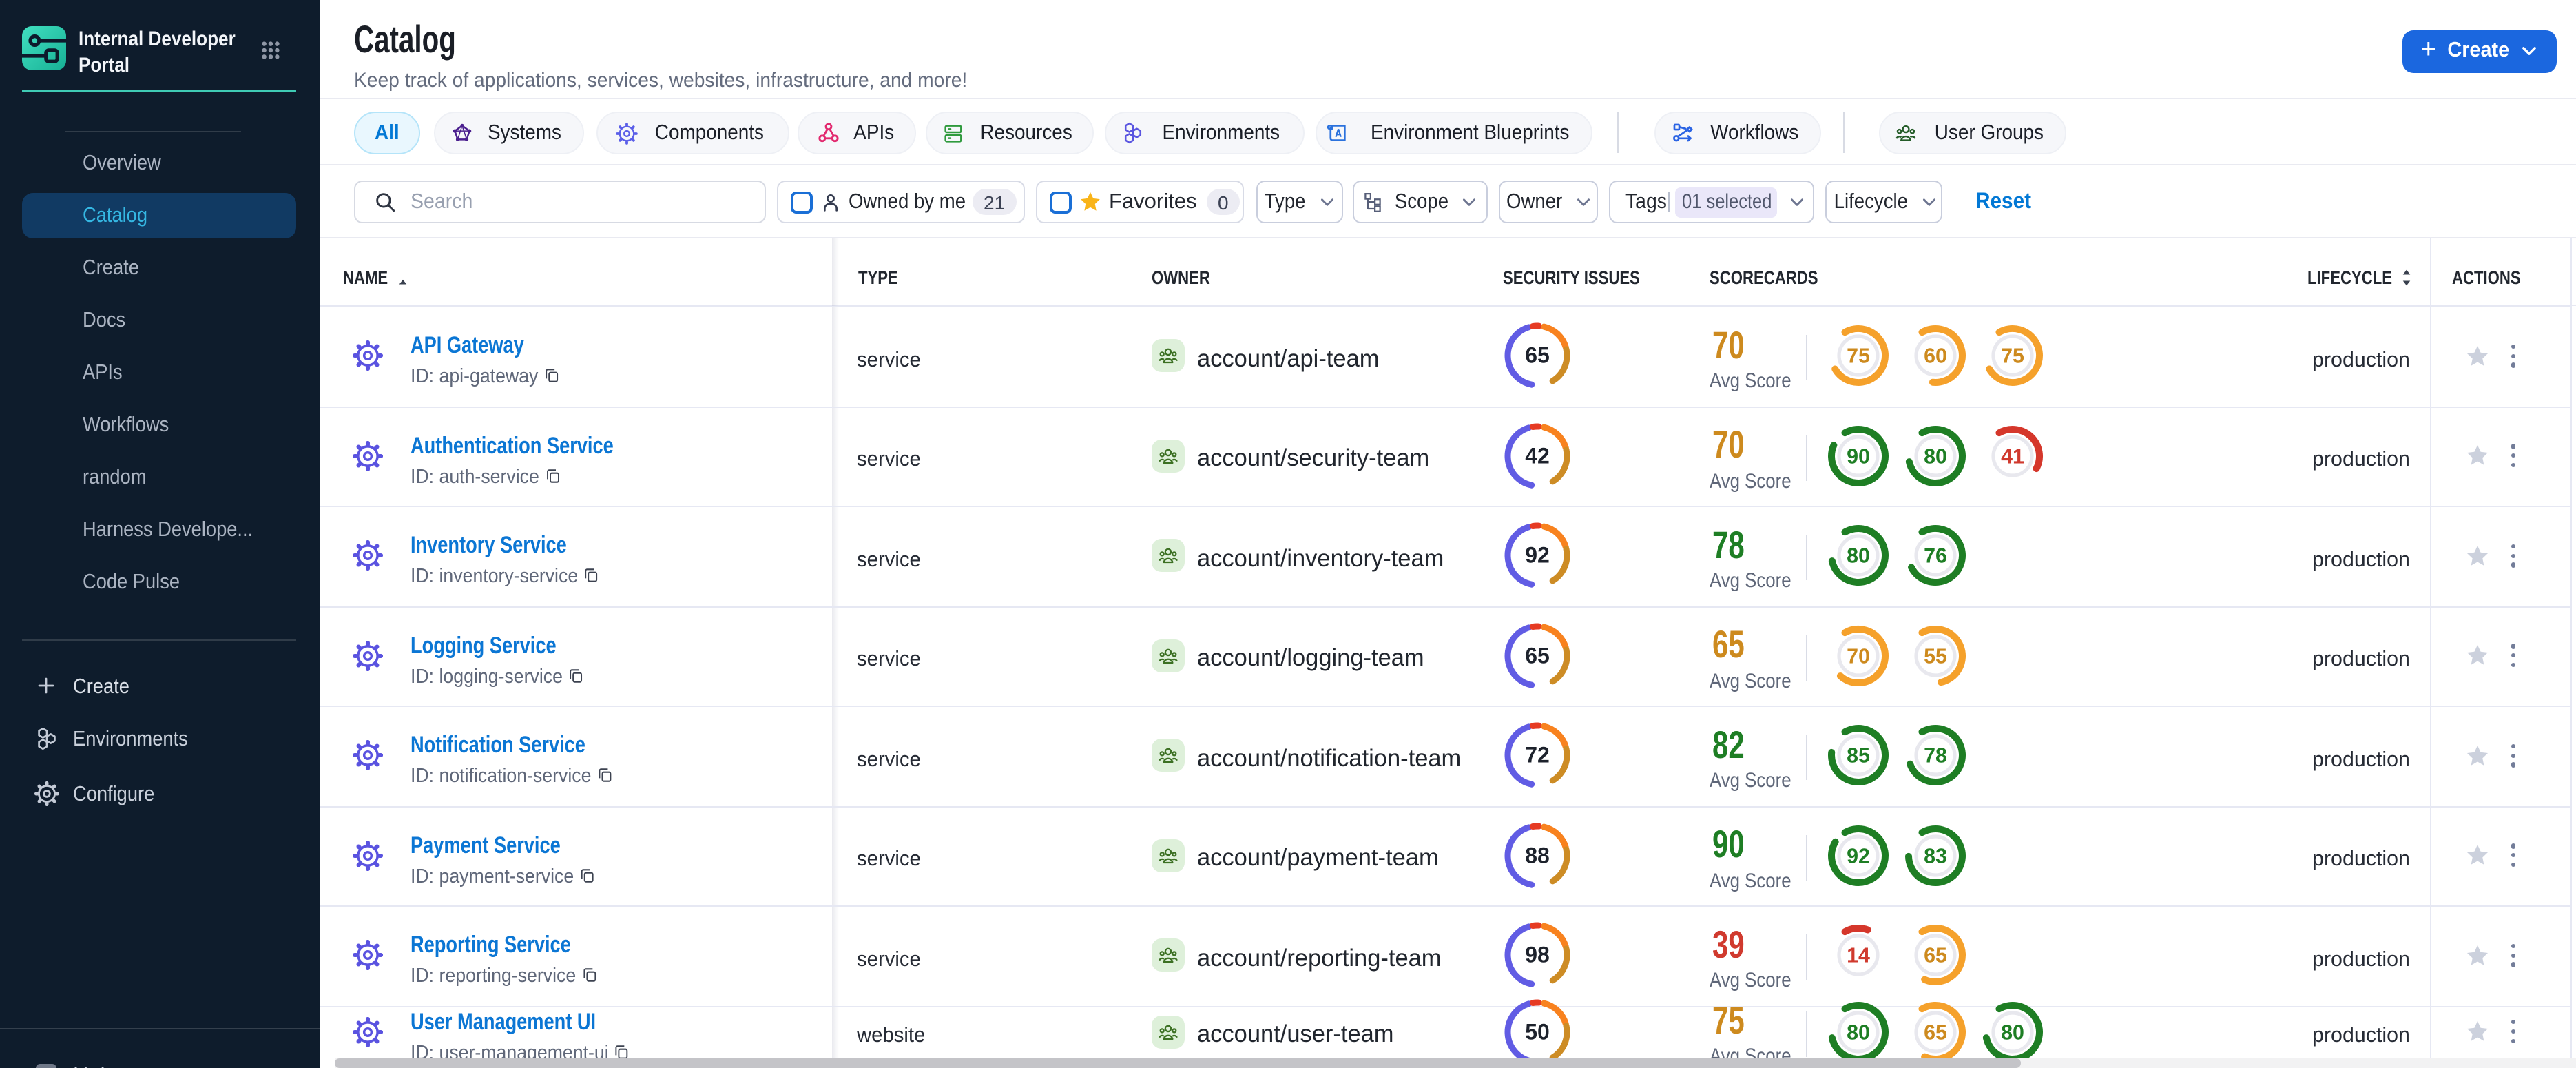 The width and height of the screenshot is (2576, 1068). I want to click on svg-text: 14, so click(1857, 956).